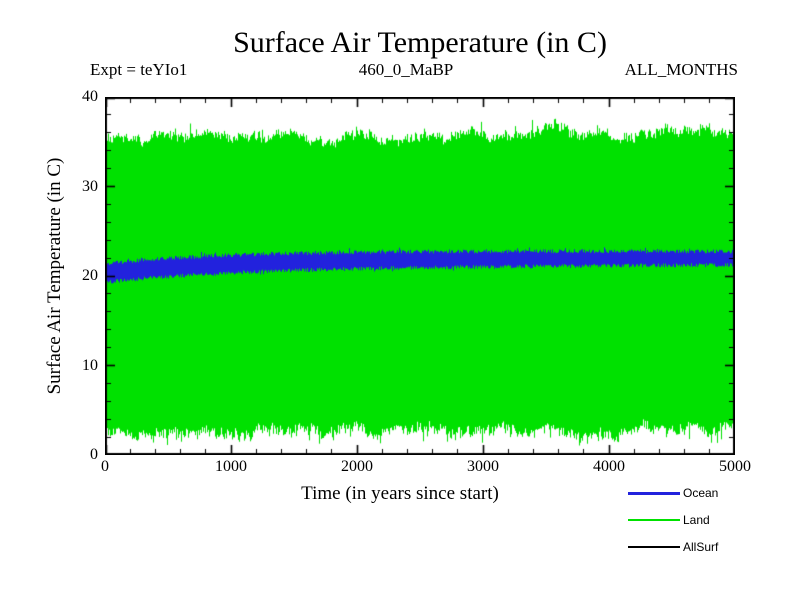 The width and height of the screenshot is (800, 600). Describe the element at coordinates (90, 186) in the screenshot. I see `y-tick-label: 30` at that location.